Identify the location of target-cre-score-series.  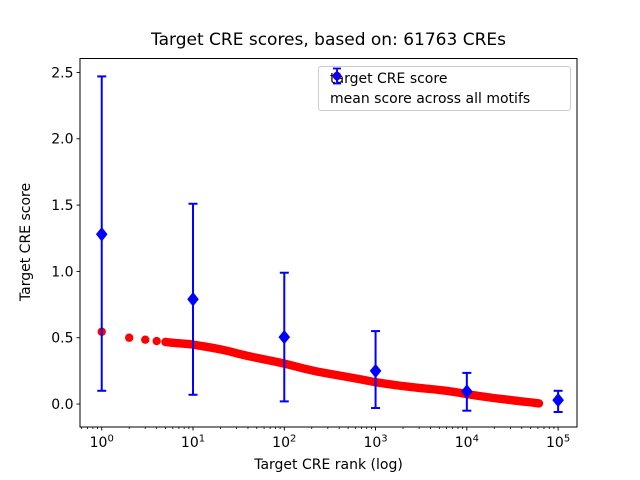
(320, 367).